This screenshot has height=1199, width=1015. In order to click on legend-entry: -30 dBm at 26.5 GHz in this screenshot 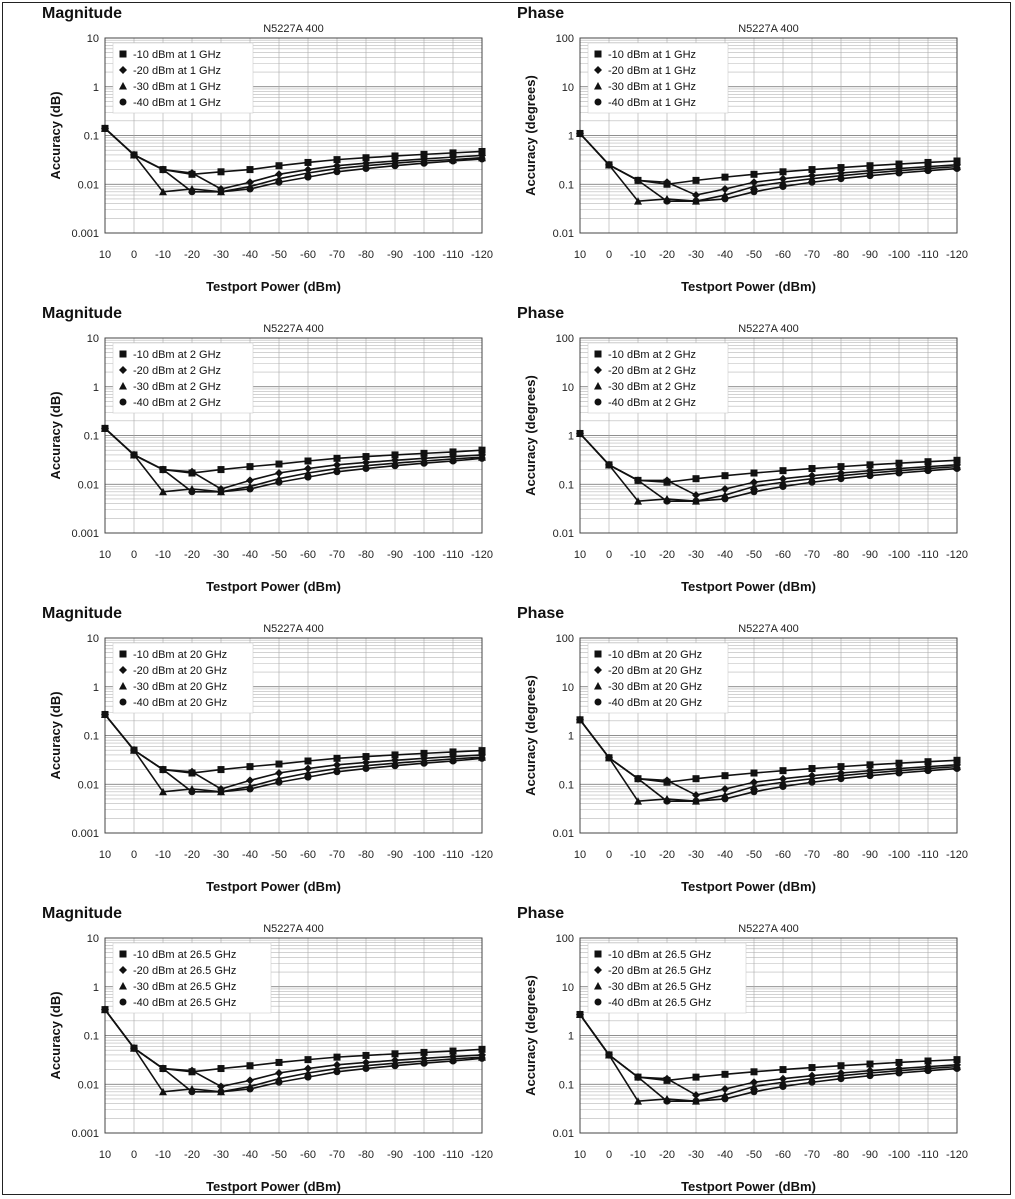, I will do `click(659, 987)`.